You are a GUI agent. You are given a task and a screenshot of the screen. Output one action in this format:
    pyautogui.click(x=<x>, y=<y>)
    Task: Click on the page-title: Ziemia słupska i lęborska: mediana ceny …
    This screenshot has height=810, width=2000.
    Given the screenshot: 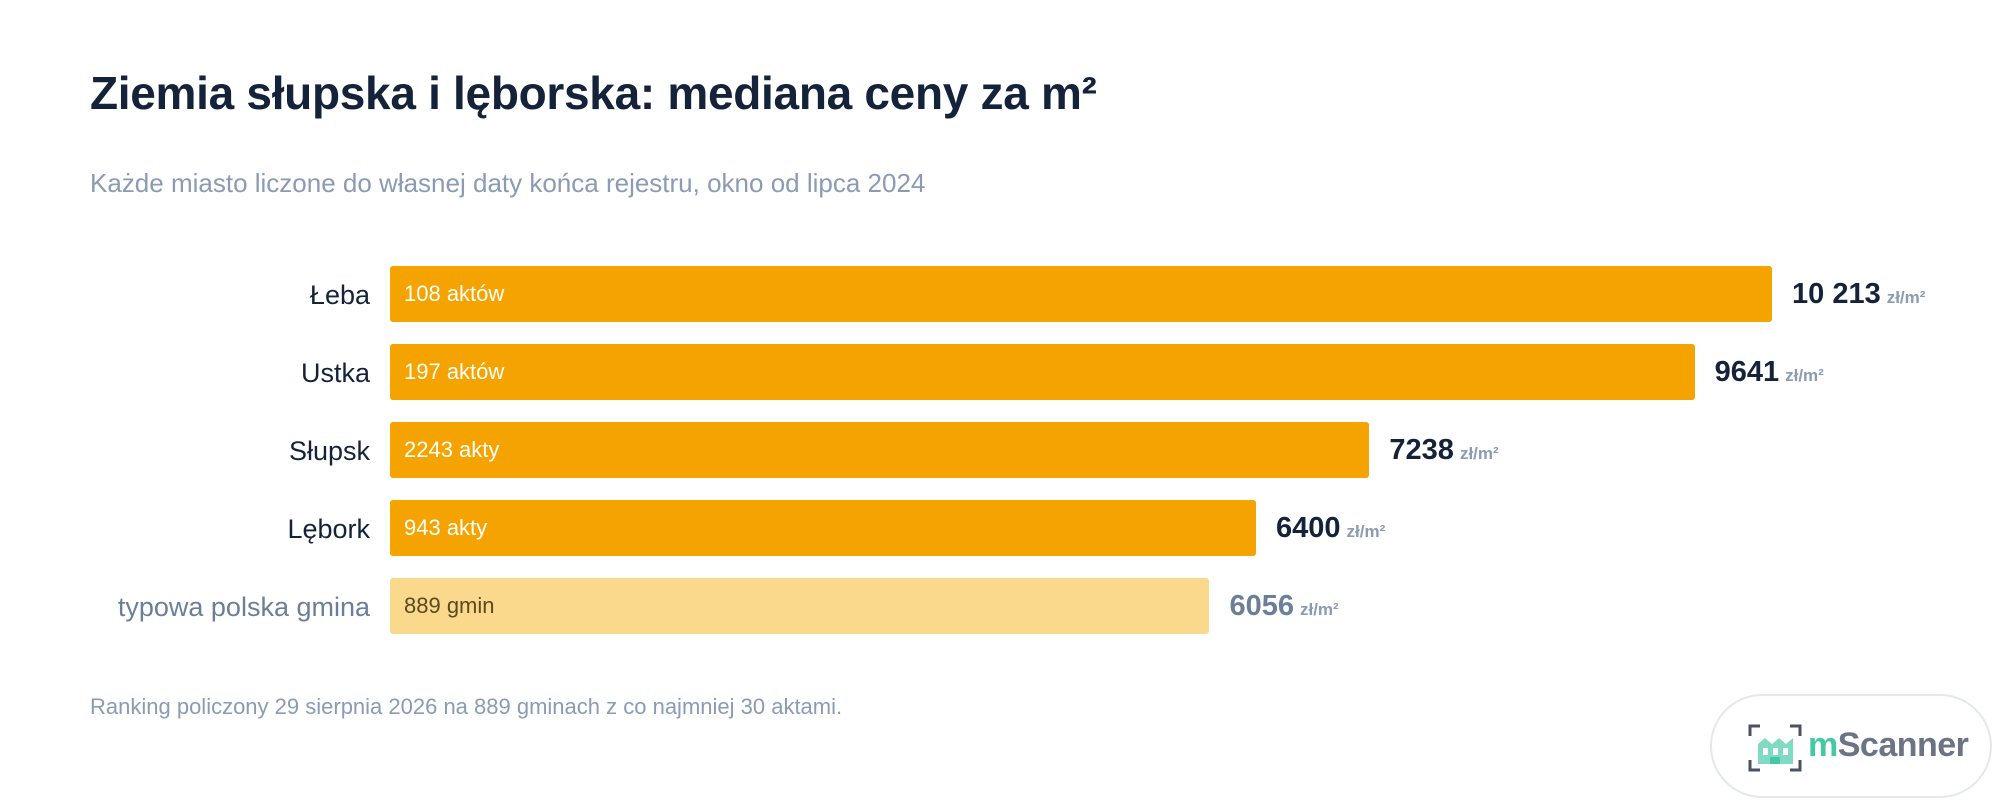 What is the action you would take?
    pyautogui.click(x=593, y=93)
    